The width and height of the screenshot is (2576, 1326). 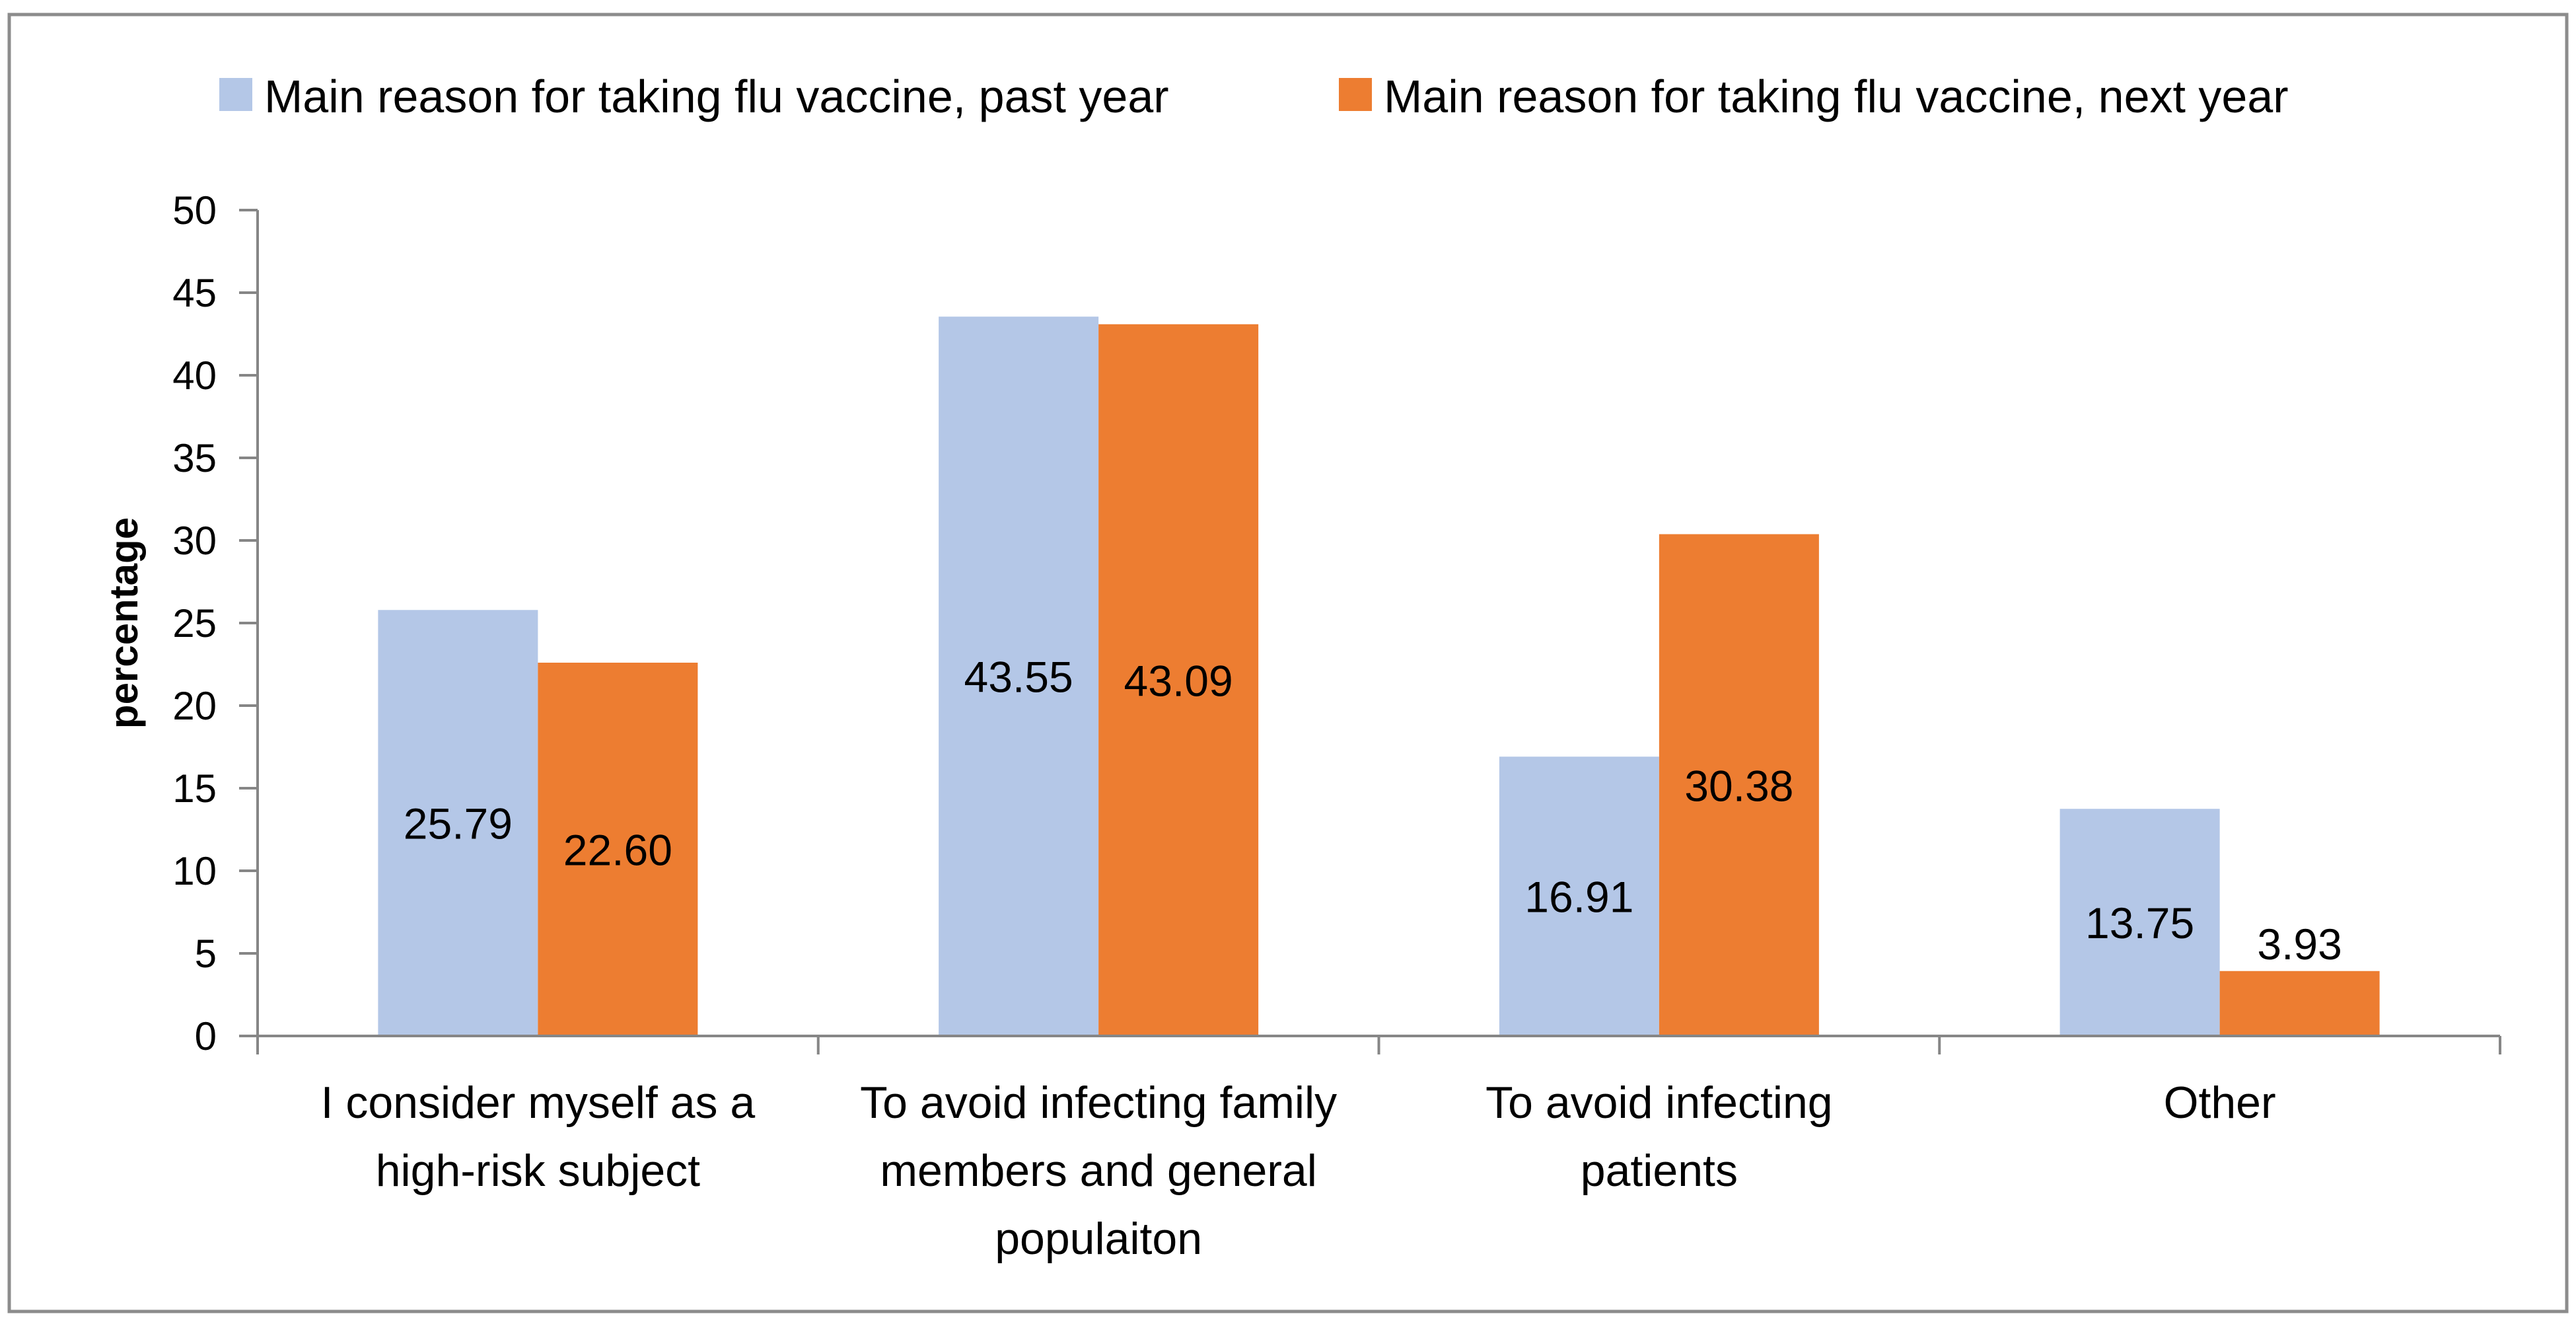 I want to click on y-tick-label: 20, so click(x=195, y=706).